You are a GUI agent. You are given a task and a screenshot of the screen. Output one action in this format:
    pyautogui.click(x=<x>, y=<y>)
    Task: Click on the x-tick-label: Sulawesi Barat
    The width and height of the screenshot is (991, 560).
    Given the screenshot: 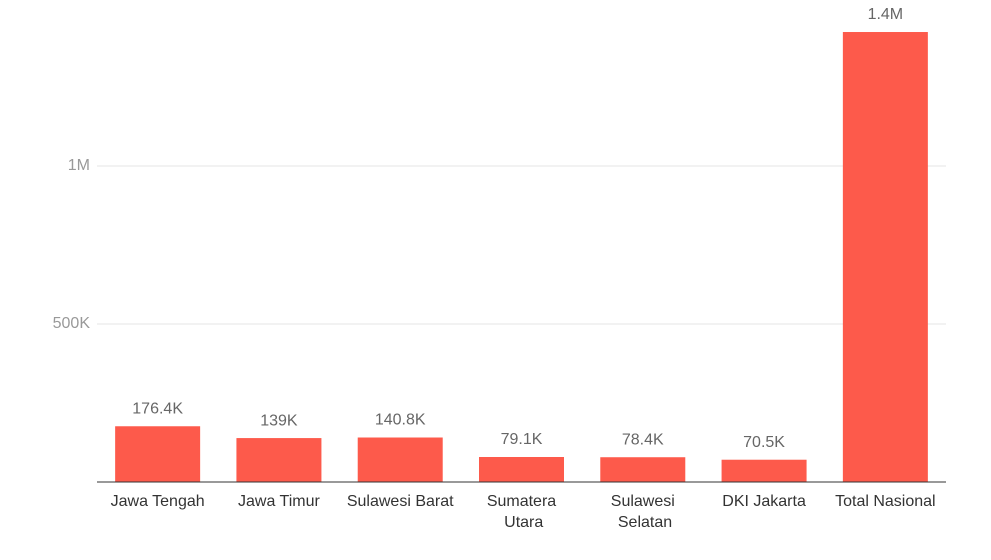 What is the action you would take?
    pyautogui.click(x=400, y=501)
    